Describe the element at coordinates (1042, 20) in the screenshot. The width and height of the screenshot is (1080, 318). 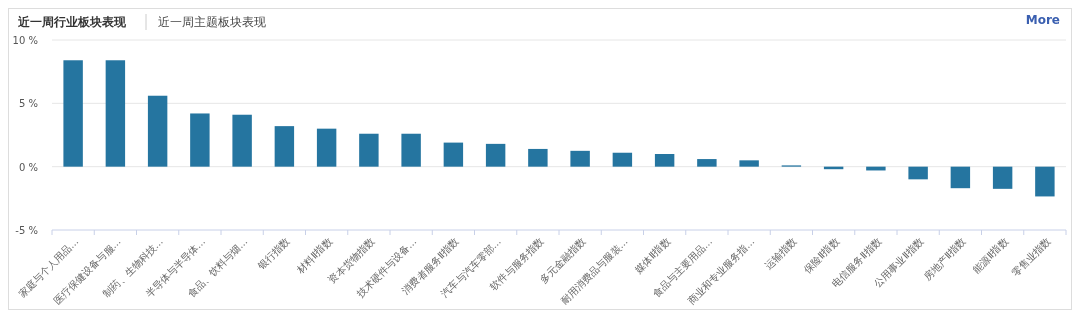
I see `text: More` at that location.